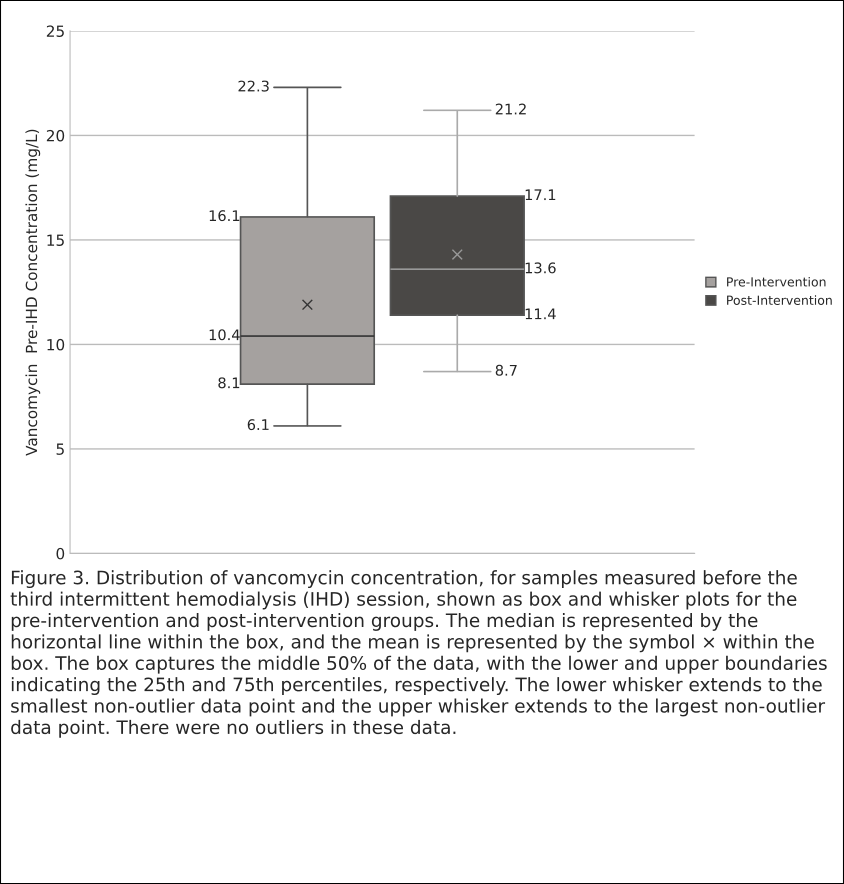 This screenshot has height=884, width=844. What do you see at coordinates (511, 109) in the screenshot?
I see `annotation: 21.2` at bounding box center [511, 109].